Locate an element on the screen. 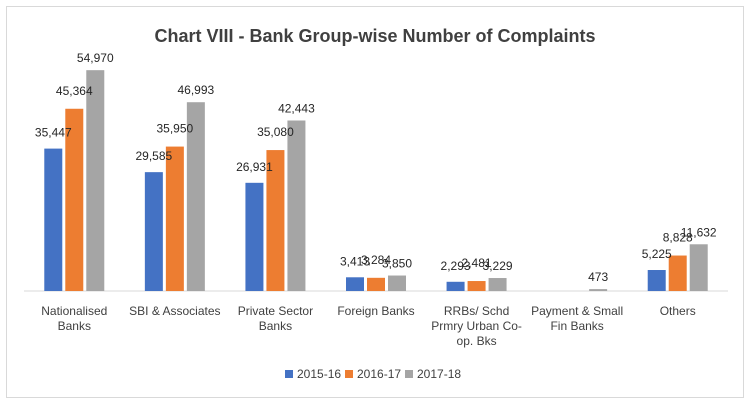  legend-label-2015-16: 2015-16 is located at coordinates (319, 374).